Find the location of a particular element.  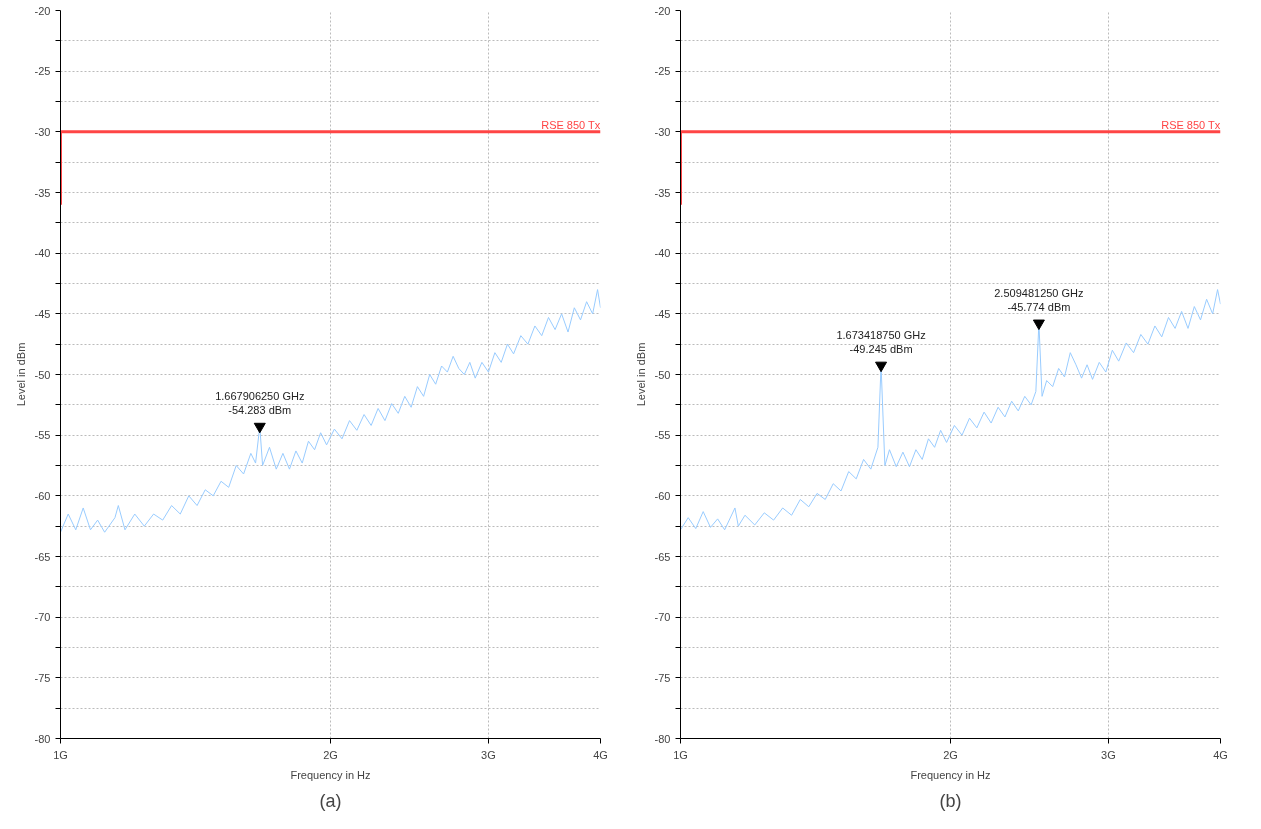

text: (b) is located at coordinates (950, 800).